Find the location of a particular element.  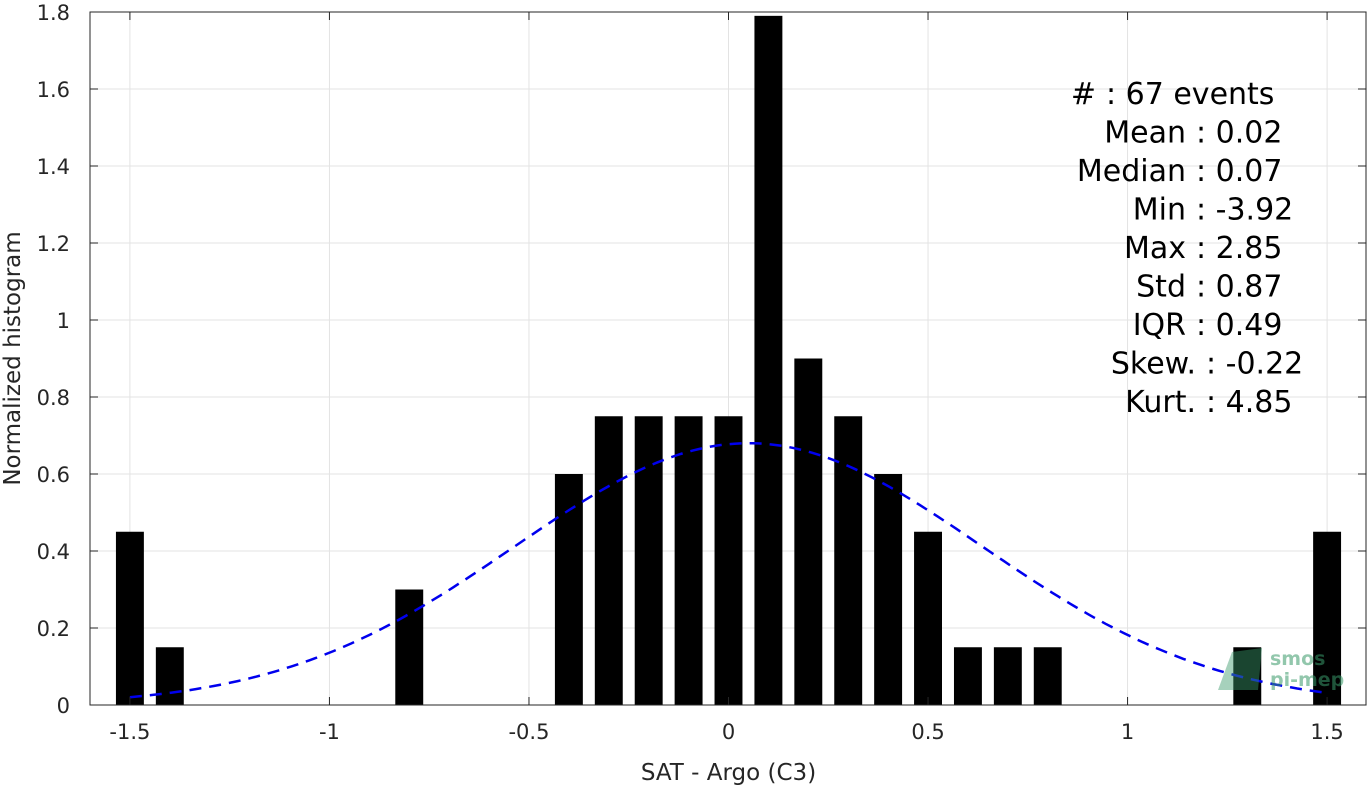

x-tick-label-6: 1.5 is located at coordinates (1326, 732).